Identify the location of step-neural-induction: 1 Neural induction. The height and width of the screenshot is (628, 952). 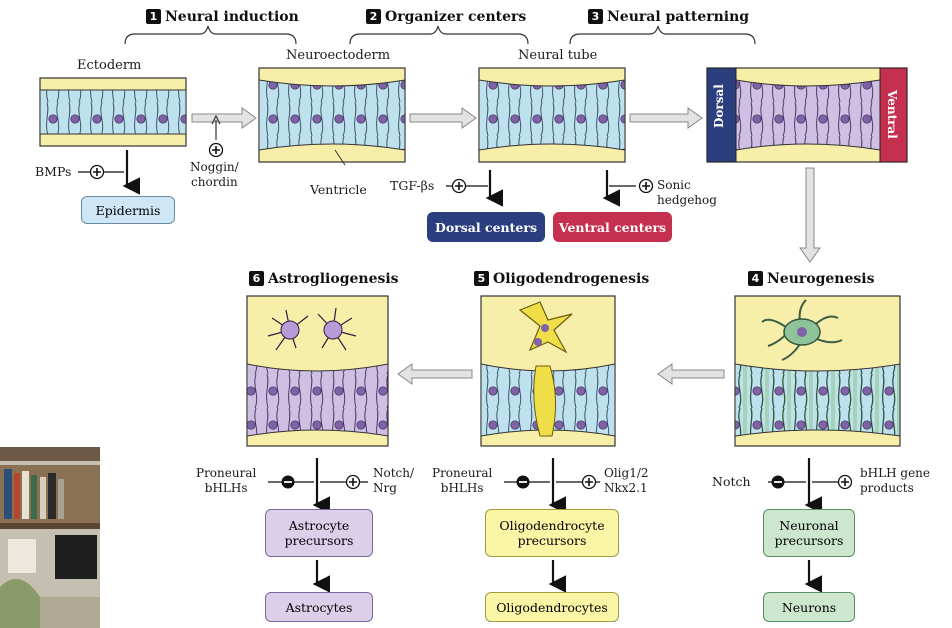
(222, 17).